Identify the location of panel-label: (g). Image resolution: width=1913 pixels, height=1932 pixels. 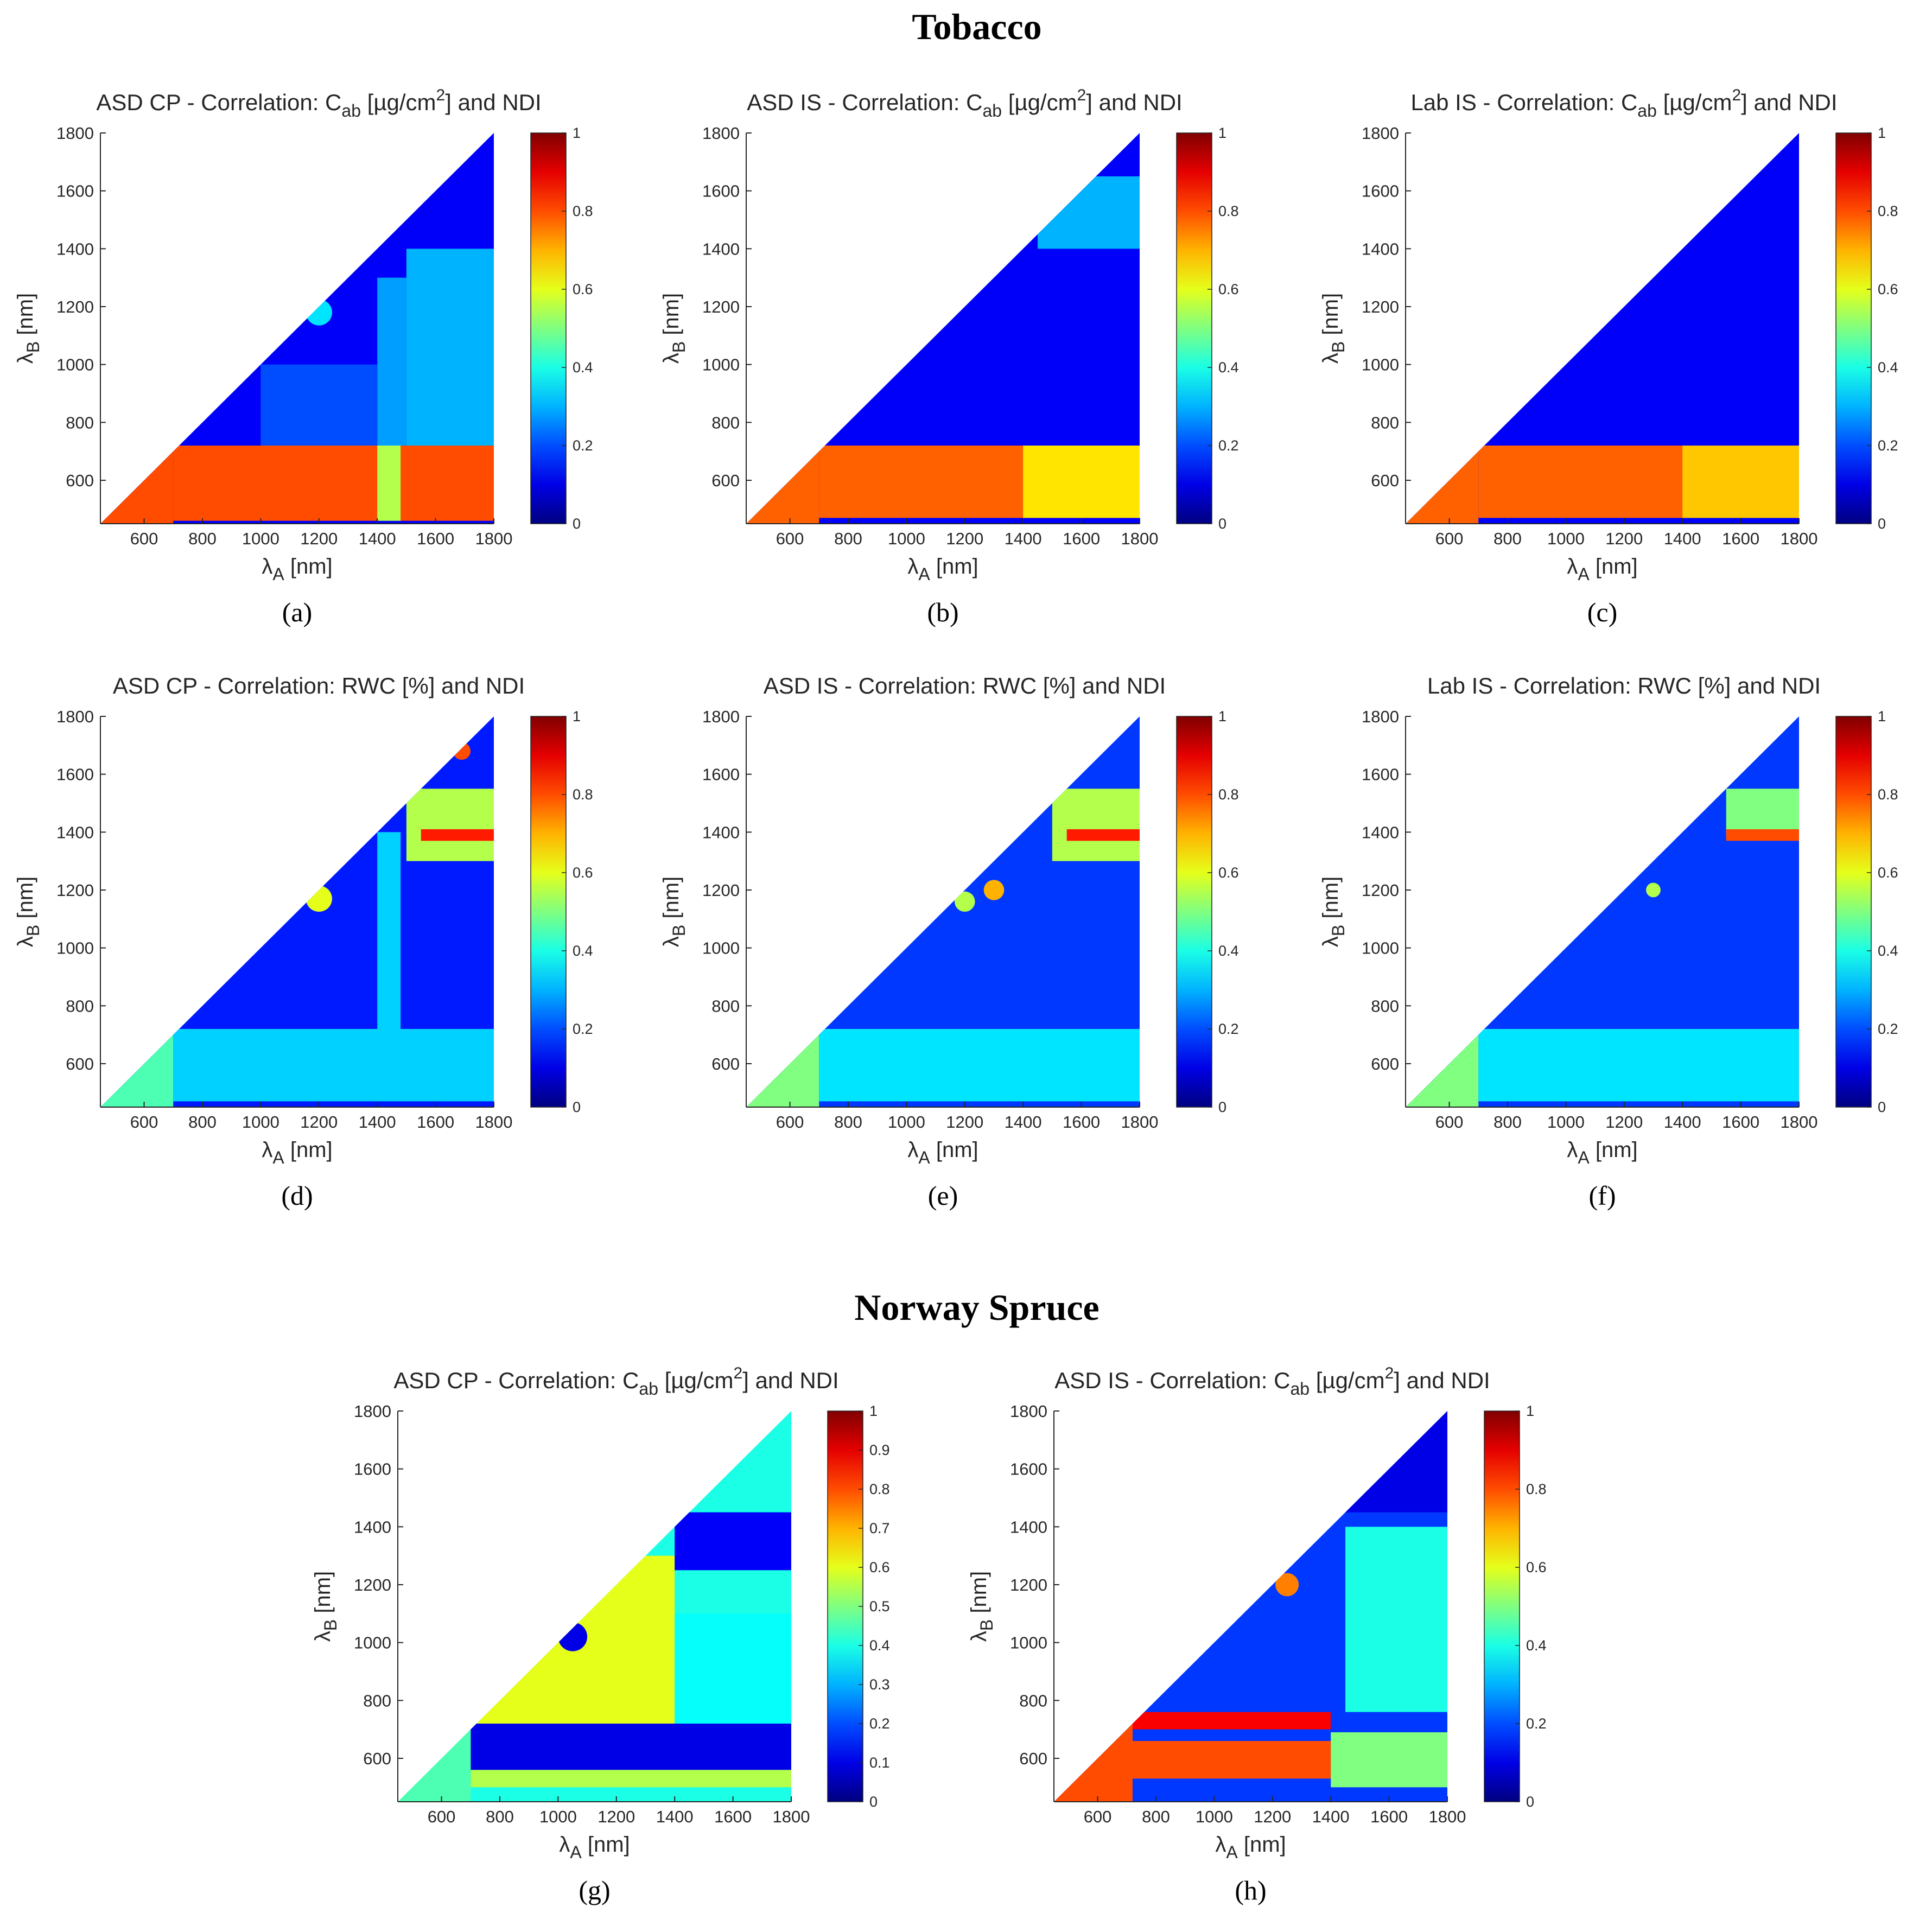
(594, 1890).